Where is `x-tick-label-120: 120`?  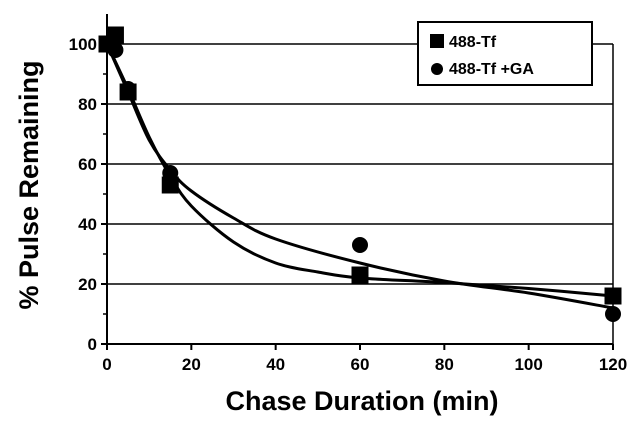 x-tick-label-120: 120 is located at coordinates (613, 364).